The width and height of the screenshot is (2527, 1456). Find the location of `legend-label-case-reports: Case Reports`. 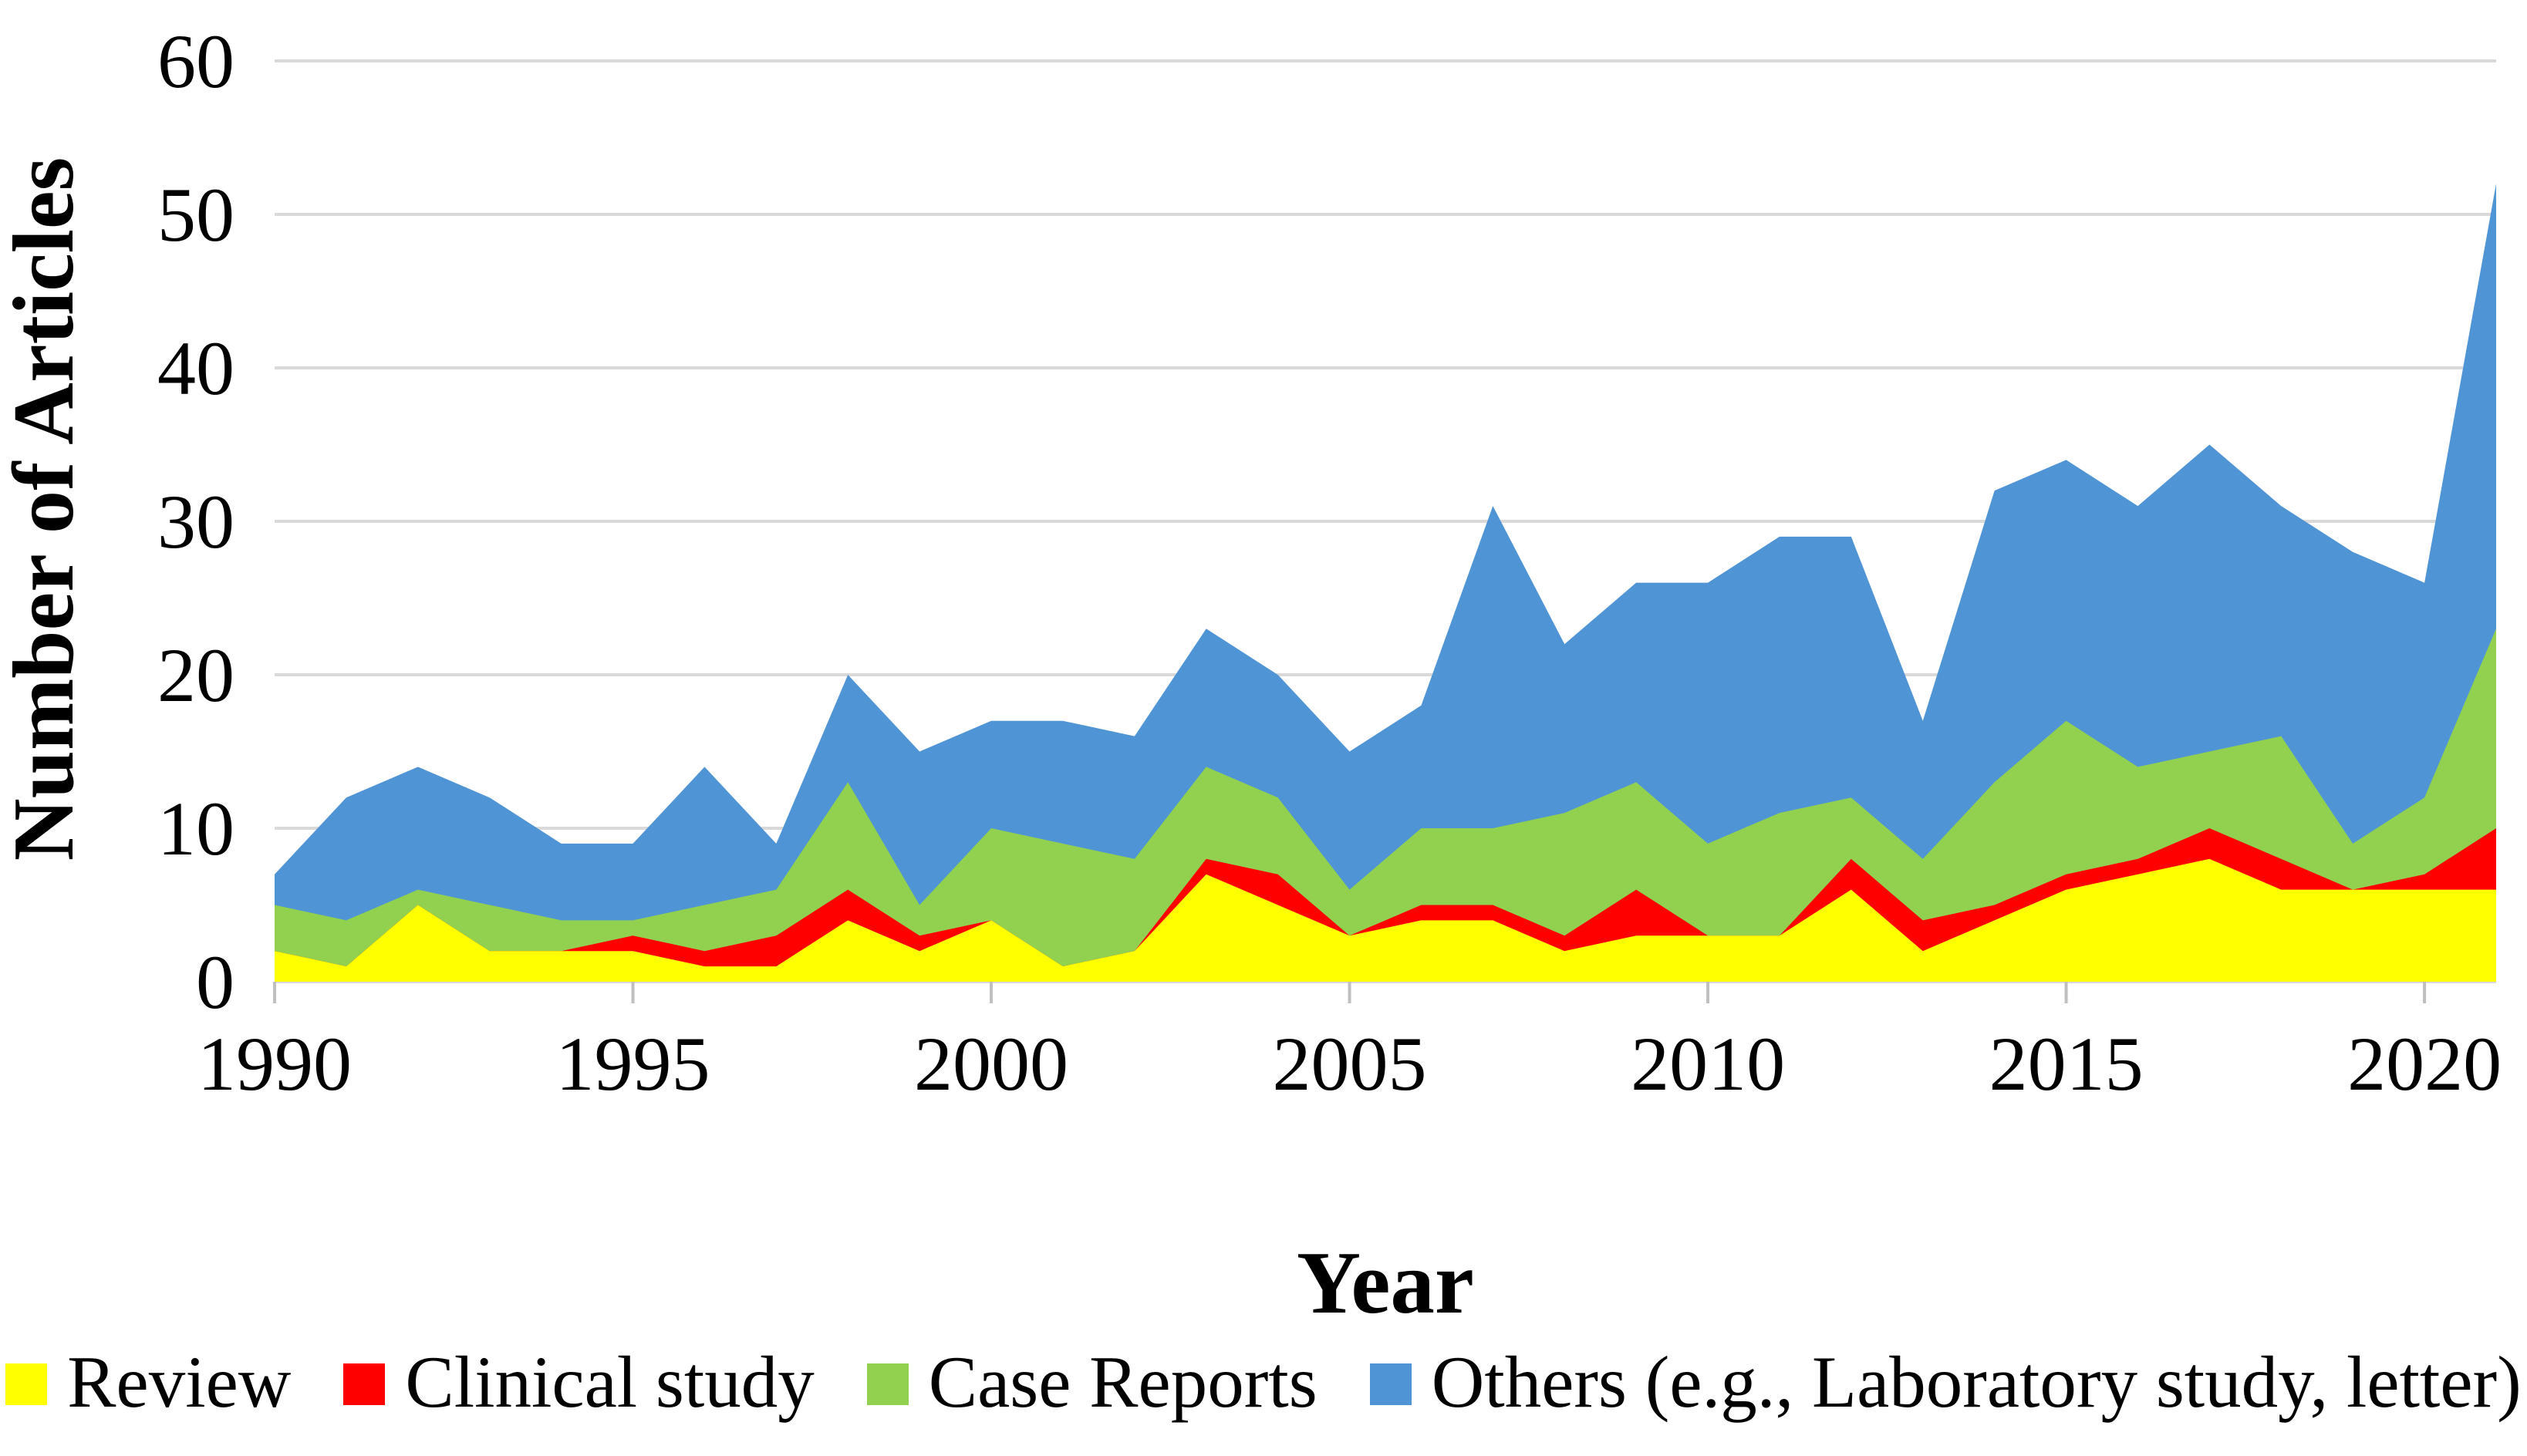

legend-label-case-reports: Case Reports is located at coordinates (1122, 1382).